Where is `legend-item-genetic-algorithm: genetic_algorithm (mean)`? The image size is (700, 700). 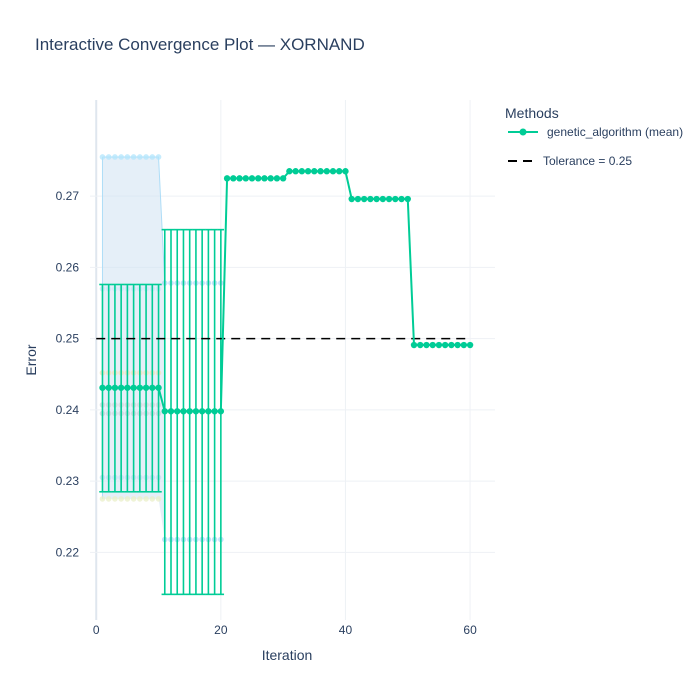
legend-item-genetic-algorithm: genetic_algorithm (mean) is located at coordinates (595, 132).